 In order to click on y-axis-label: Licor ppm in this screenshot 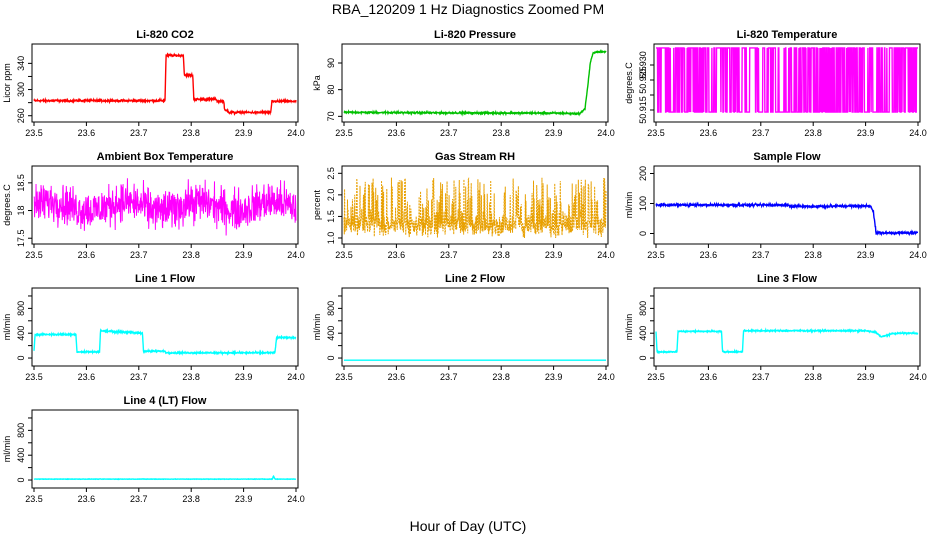, I will do `click(7, 83)`.